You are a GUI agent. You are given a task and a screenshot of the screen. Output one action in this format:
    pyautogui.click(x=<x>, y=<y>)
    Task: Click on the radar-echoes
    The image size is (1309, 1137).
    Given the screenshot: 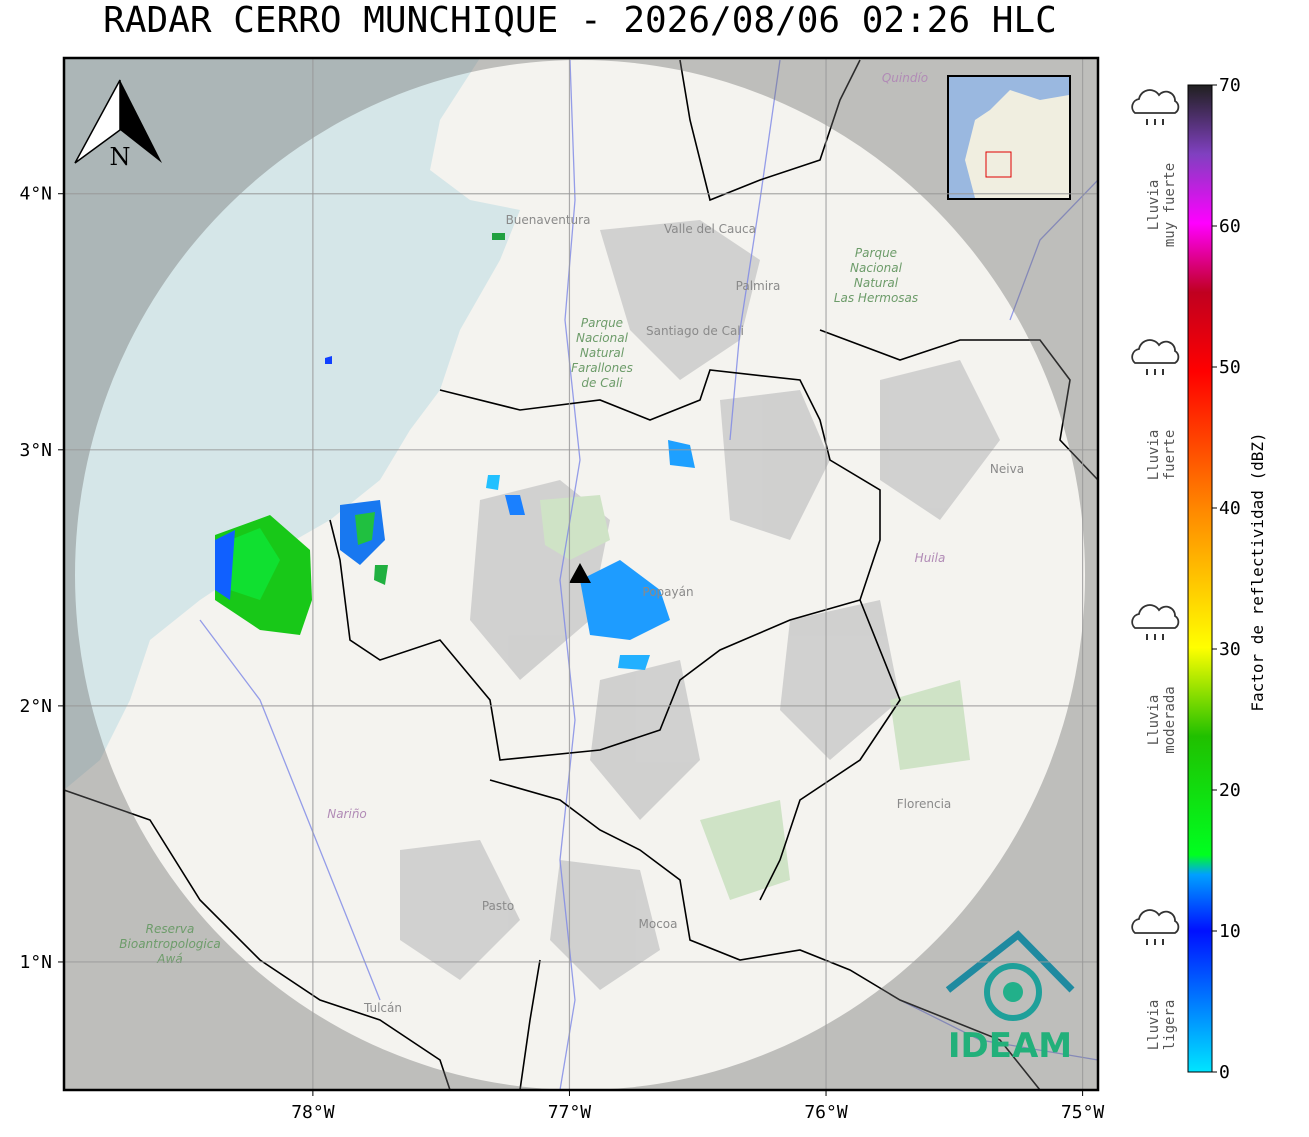 What is the action you would take?
    pyautogui.click(x=455, y=451)
    